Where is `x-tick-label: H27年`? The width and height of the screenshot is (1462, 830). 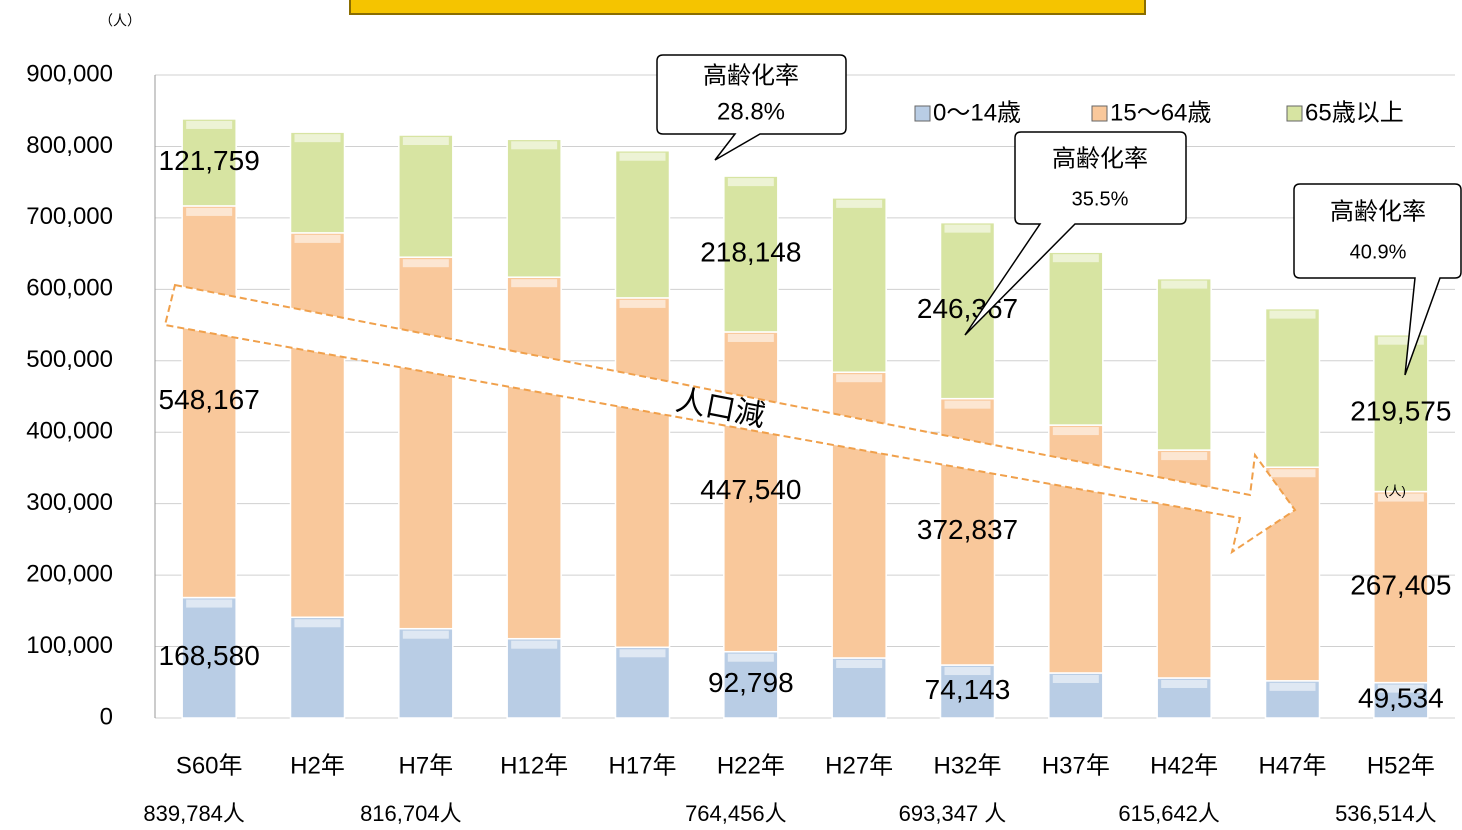
x-tick-label: H27年 is located at coordinates (859, 765).